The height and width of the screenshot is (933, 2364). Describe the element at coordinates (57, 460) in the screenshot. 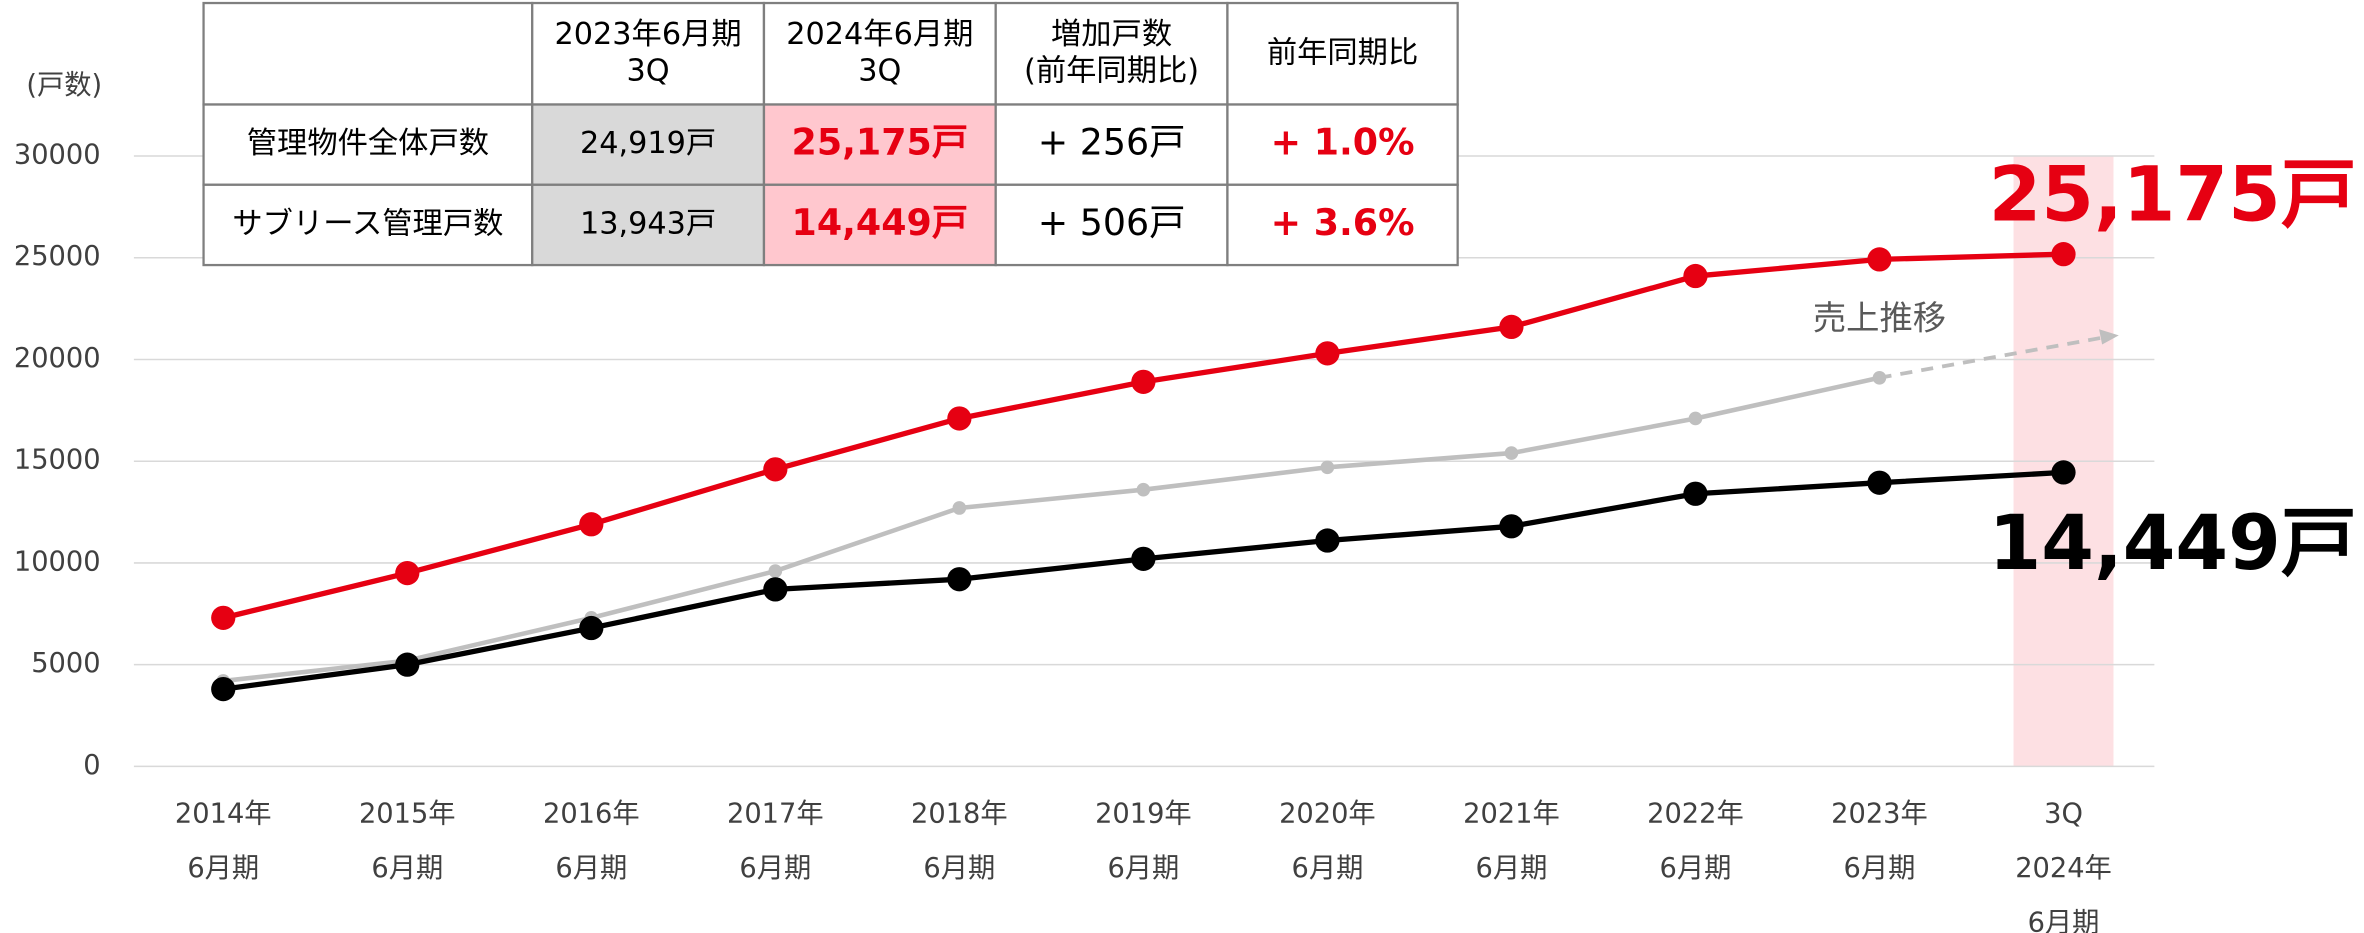

I see `y-tick-label: 15000` at that location.